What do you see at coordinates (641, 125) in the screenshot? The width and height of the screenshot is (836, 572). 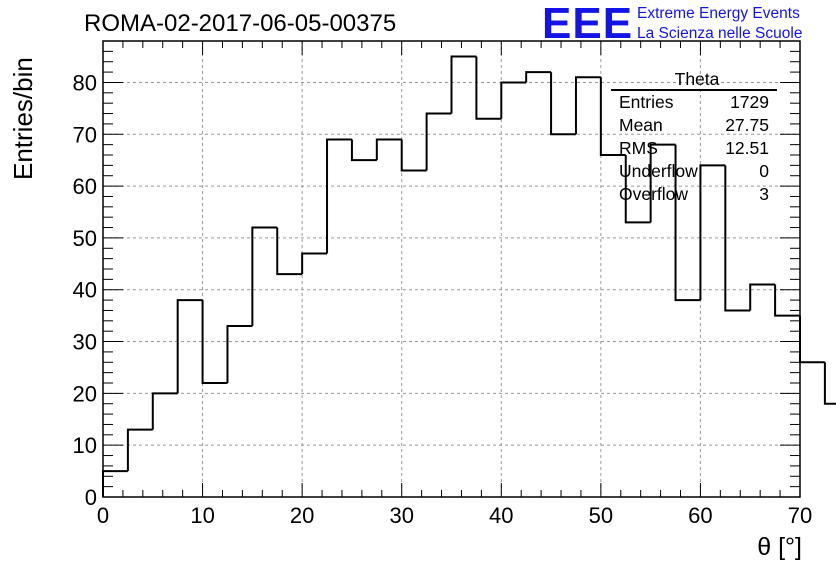 I see `stats-label: Mean` at bounding box center [641, 125].